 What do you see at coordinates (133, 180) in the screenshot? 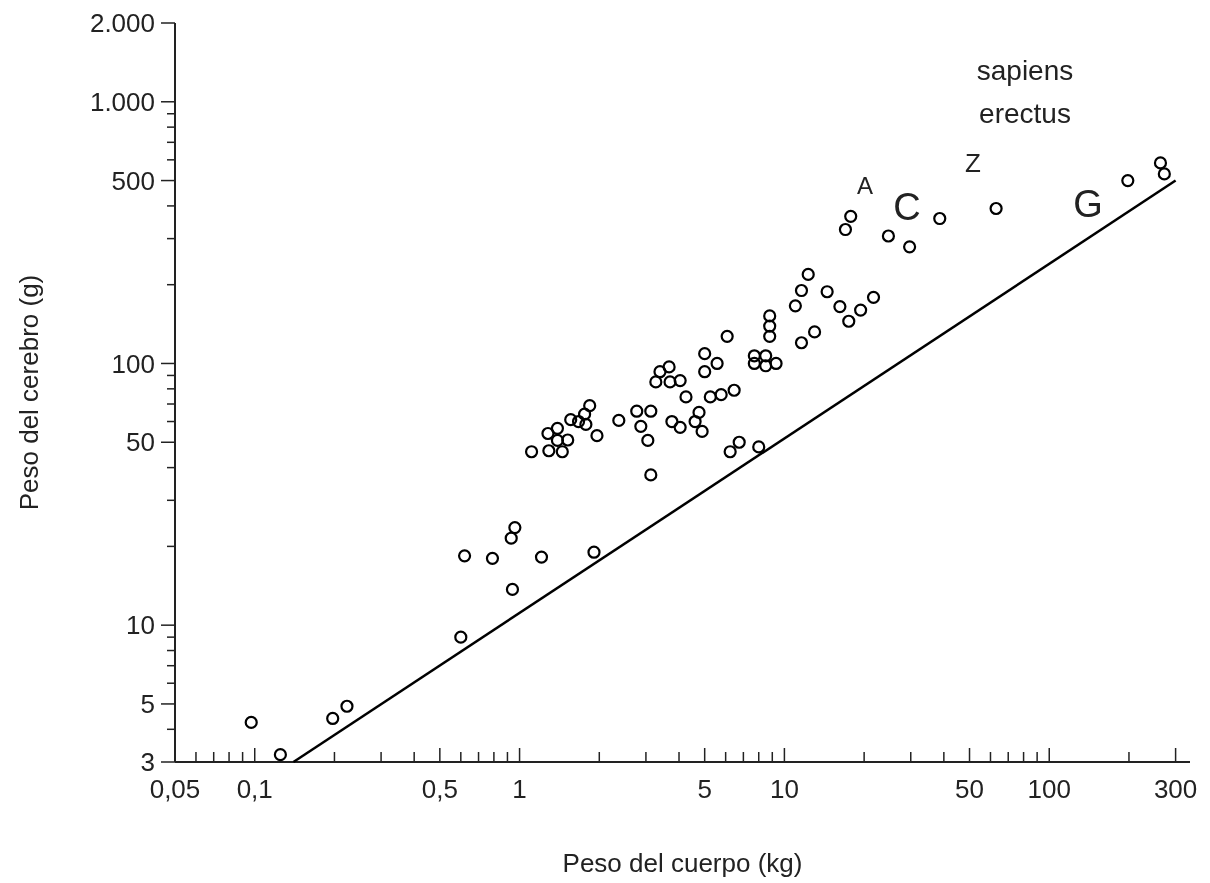
I see `y-tick-label: 500` at bounding box center [133, 180].